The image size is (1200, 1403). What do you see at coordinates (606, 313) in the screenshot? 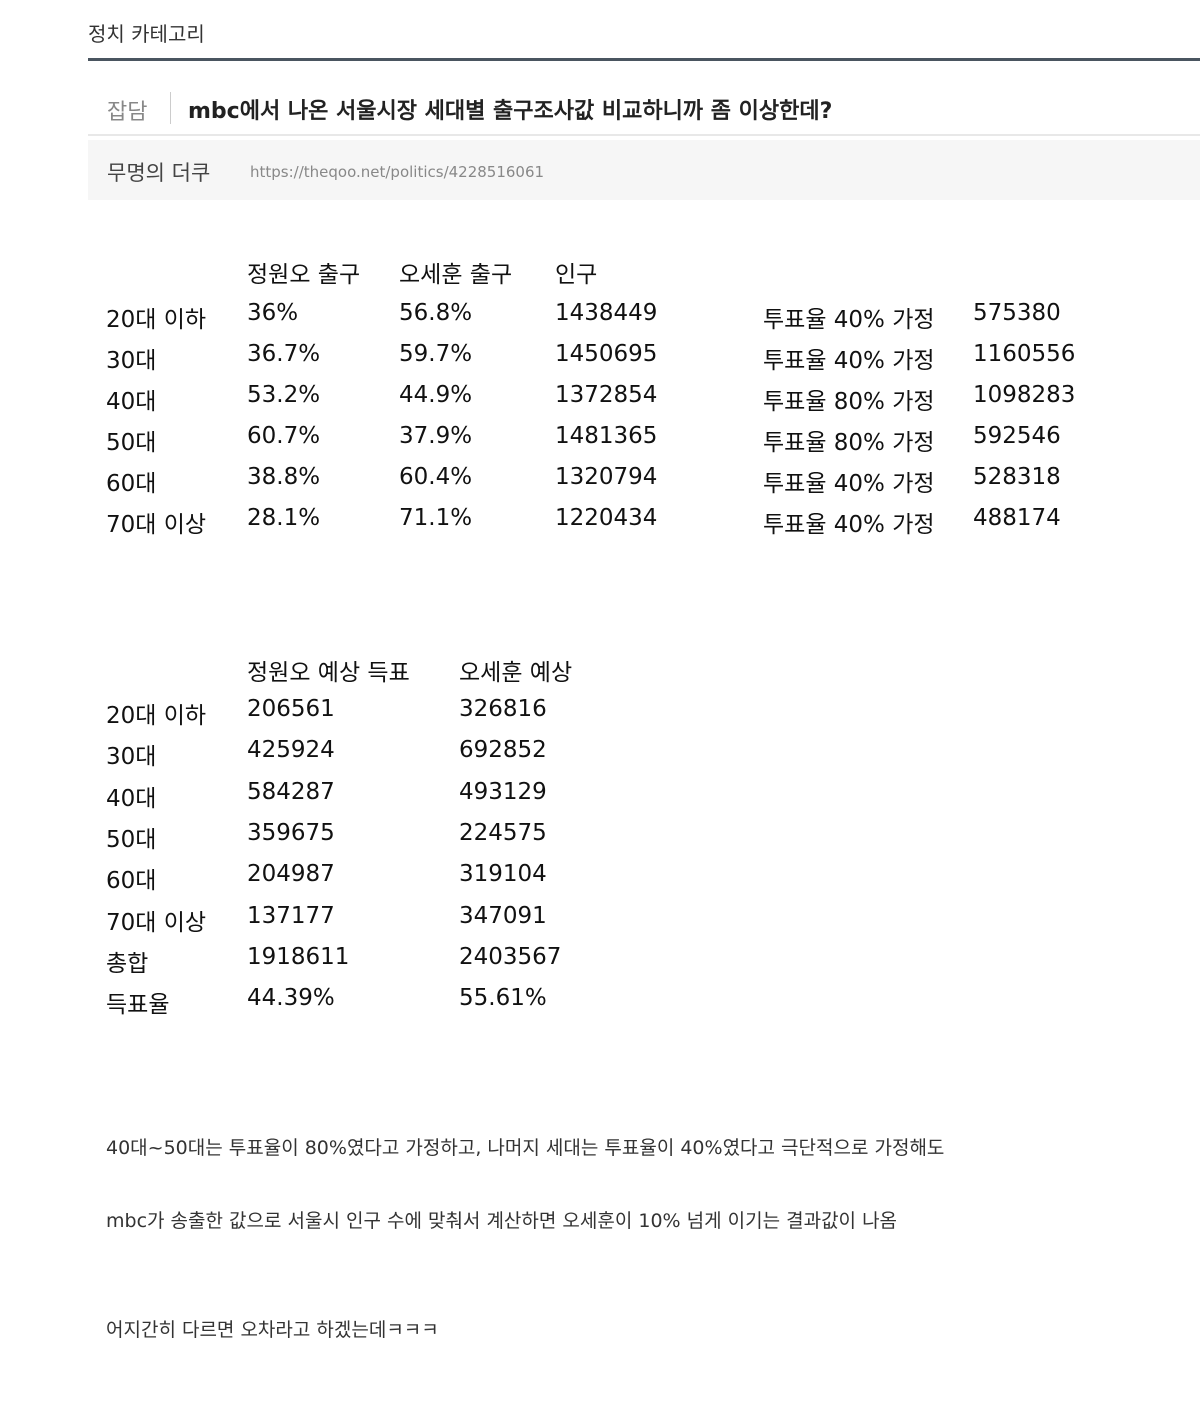
I see `table-cell: 1438449` at bounding box center [606, 313].